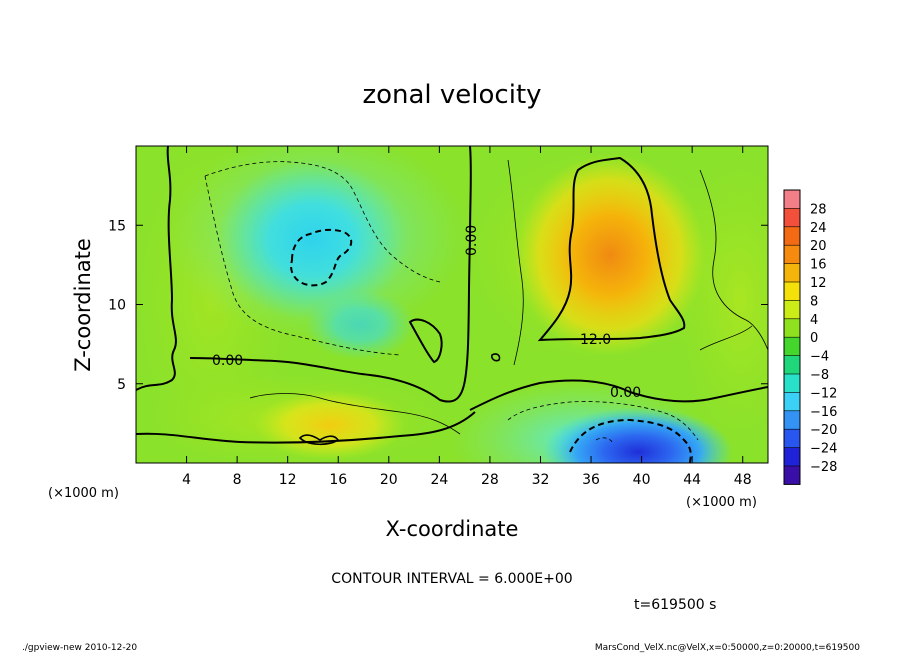  What do you see at coordinates (818, 265) in the screenshot?
I see `colorbar-label: 16` at bounding box center [818, 265].